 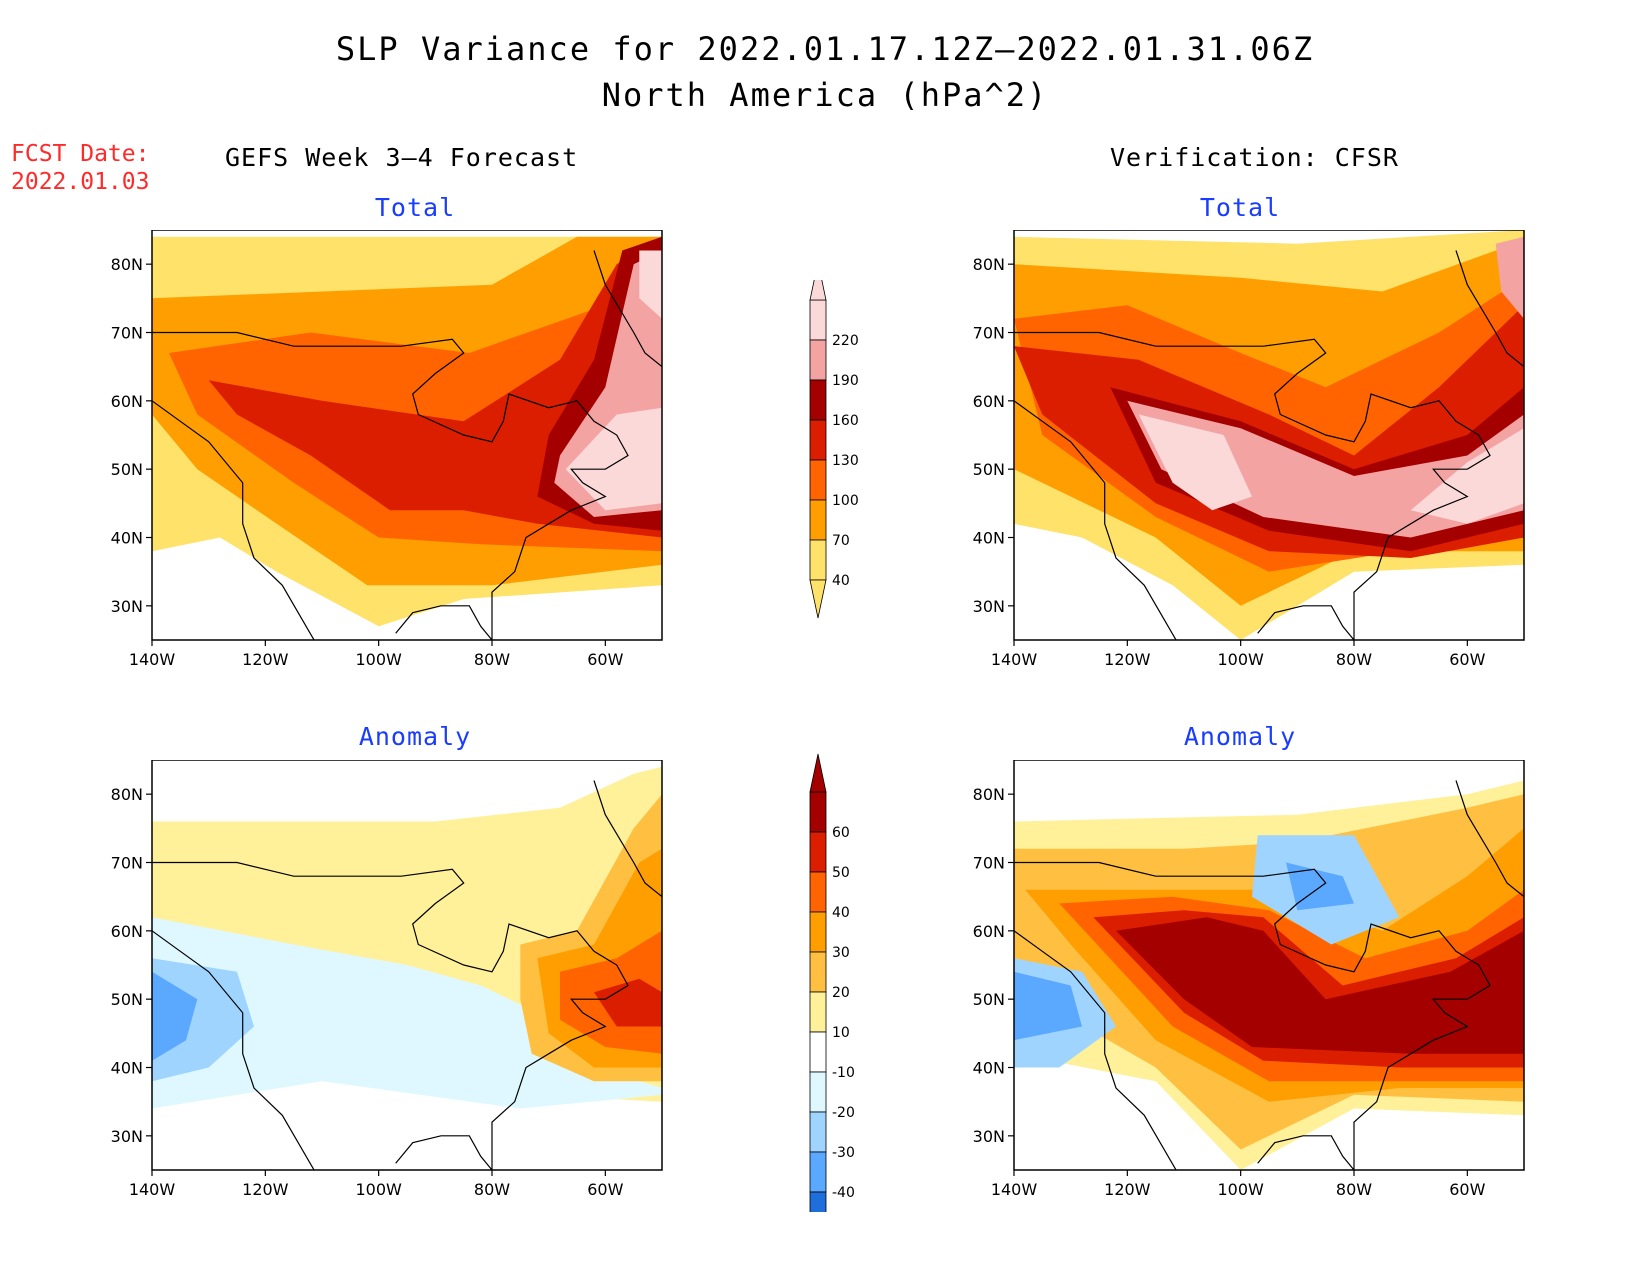 What do you see at coordinates (415, 207) in the screenshot?
I see `panel-subtitle-forecast-total: Total` at bounding box center [415, 207].